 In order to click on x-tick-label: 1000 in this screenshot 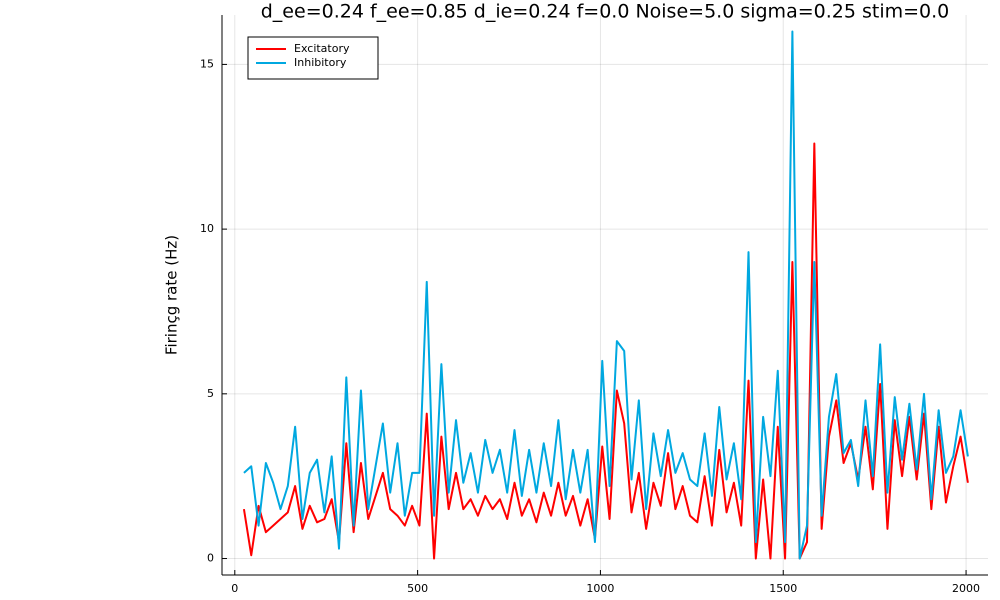, I will do `click(600, 588)`.